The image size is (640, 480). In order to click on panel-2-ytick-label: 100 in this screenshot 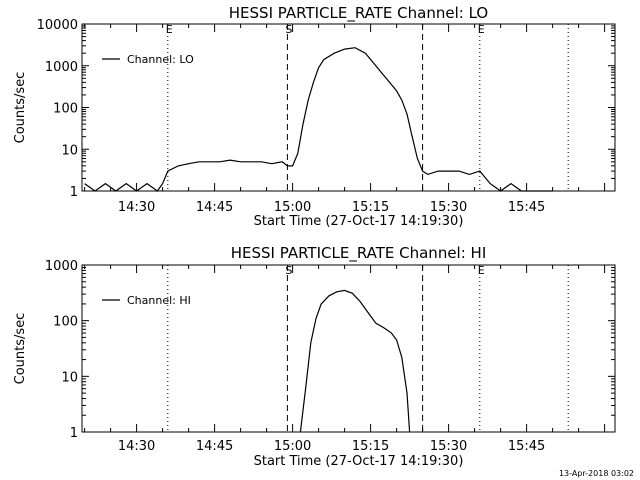, I will do `click(65, 322)`.